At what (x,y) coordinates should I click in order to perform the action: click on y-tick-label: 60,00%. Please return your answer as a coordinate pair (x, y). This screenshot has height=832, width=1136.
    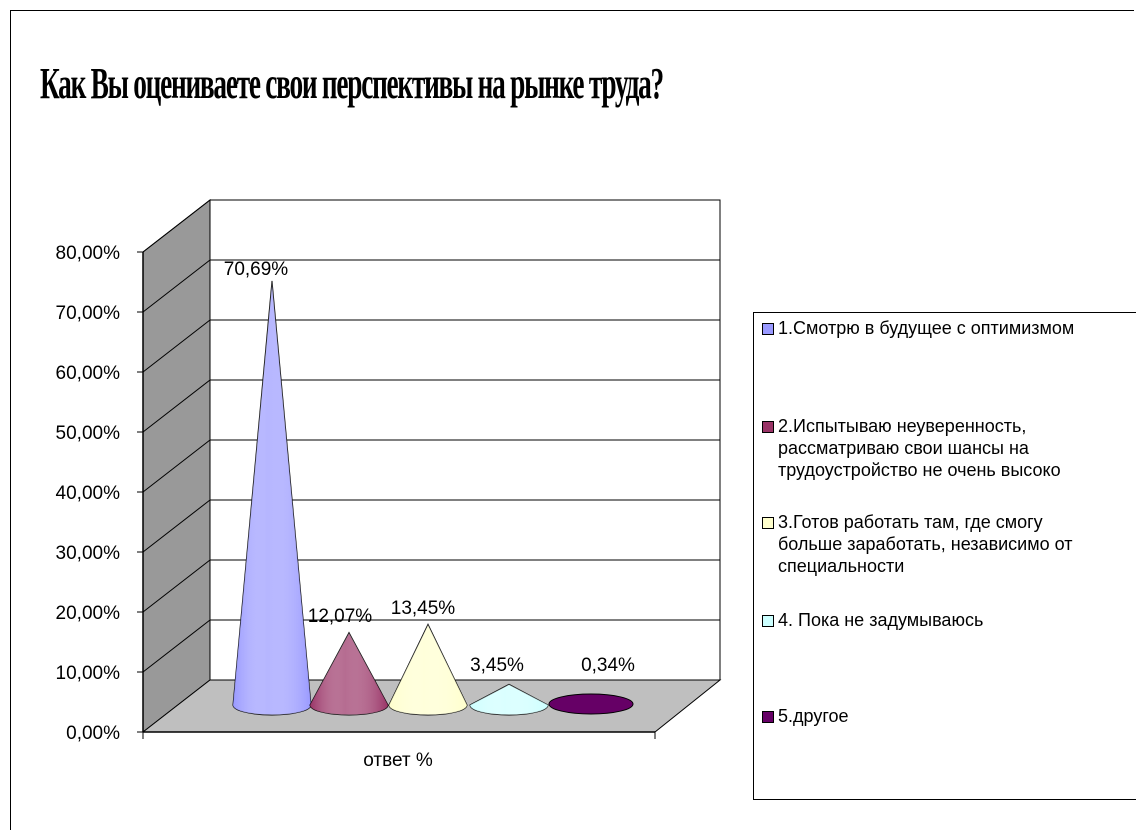
    Looking at the image, I should click on (88, 373).